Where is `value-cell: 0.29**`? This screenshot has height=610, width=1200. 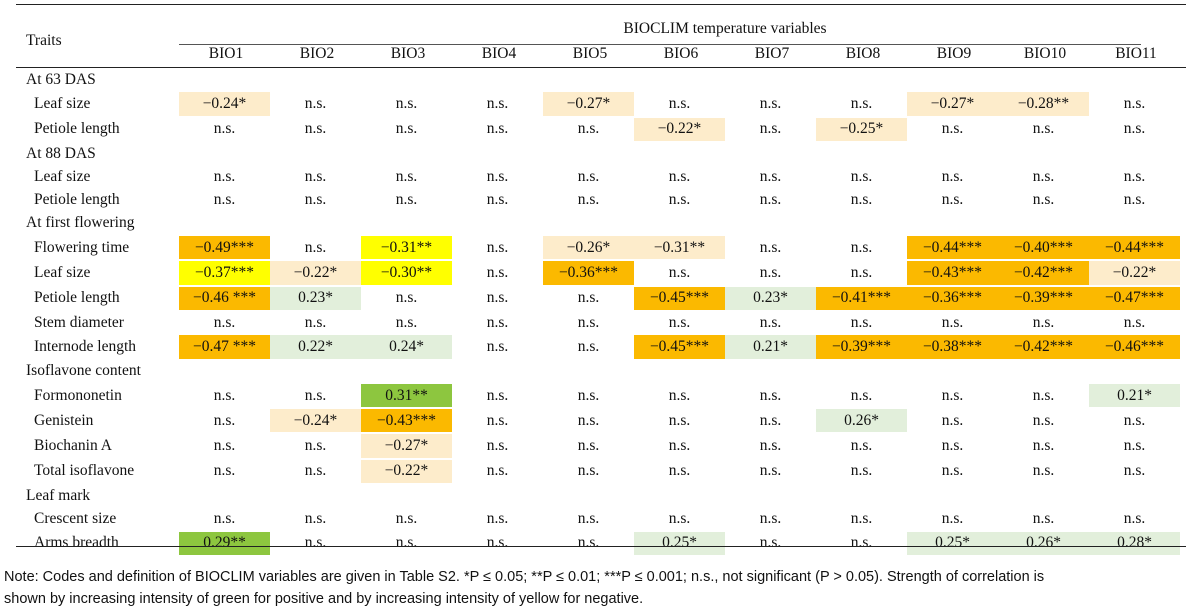
value-cell: 0.29** is located at coordinates (224, 543).